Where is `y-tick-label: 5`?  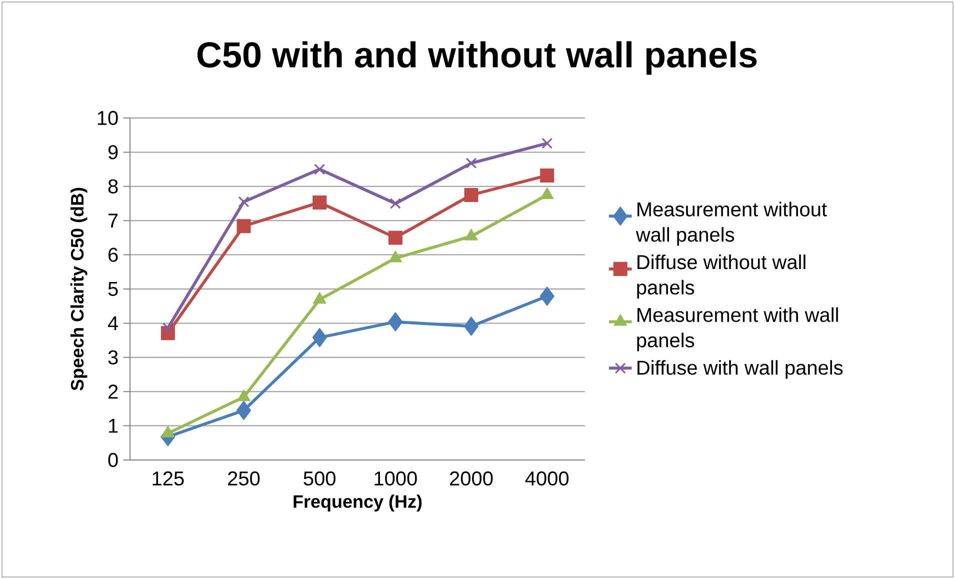
y-tick-label: 5 is located at coordinates (113, 289).